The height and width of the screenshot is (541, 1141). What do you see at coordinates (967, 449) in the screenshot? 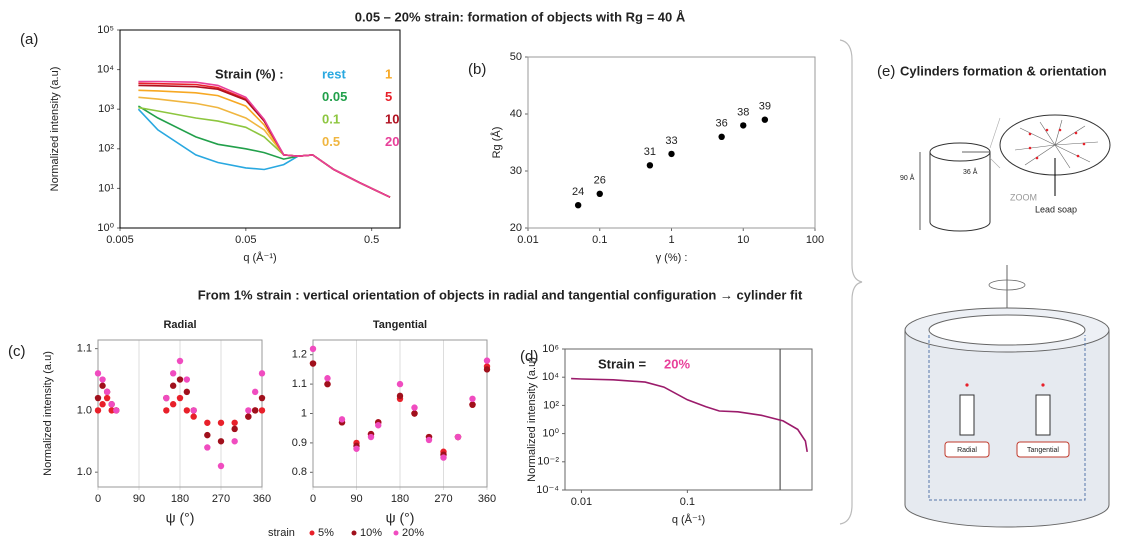
I see `label-box` at bounding box center [967, 449].